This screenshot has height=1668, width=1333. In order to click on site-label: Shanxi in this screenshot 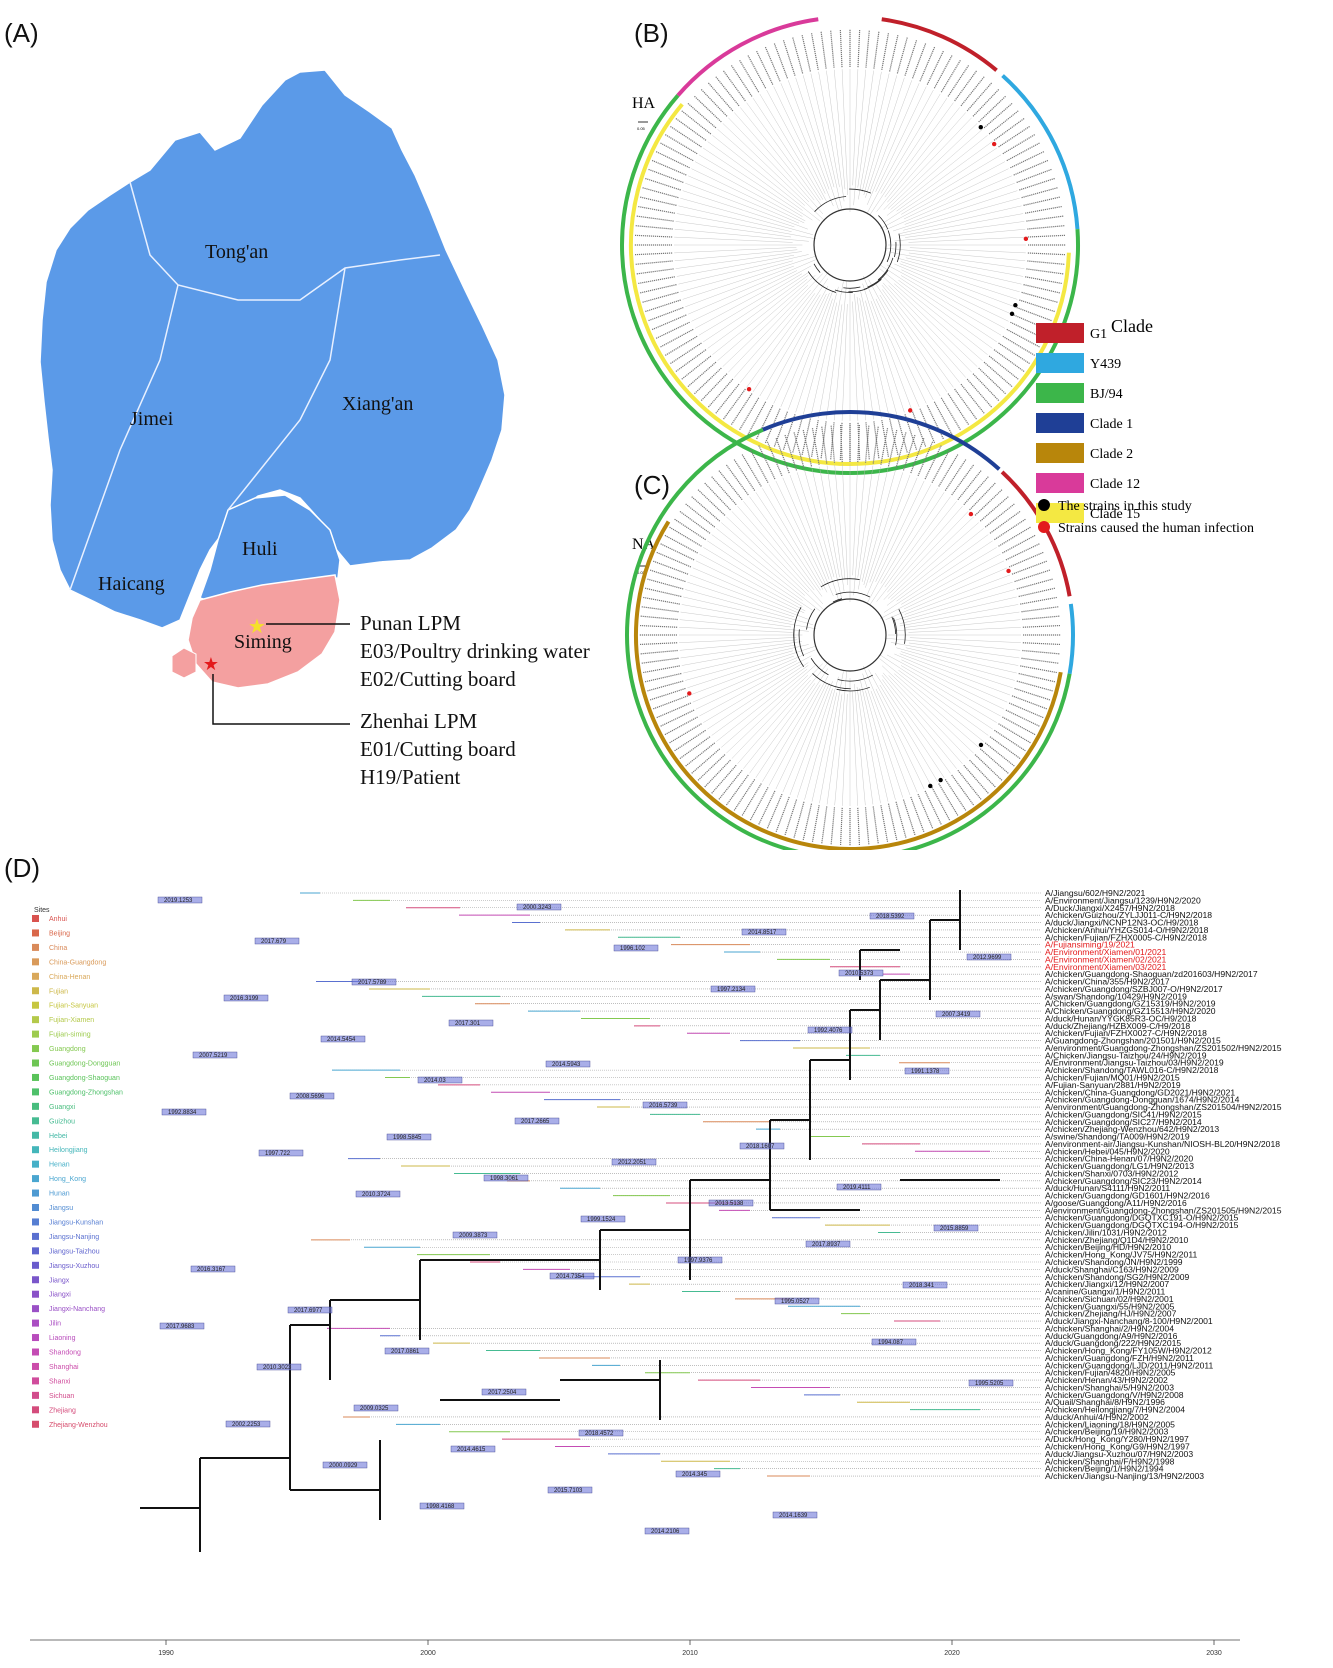, I will do `click(60, 1381)`.